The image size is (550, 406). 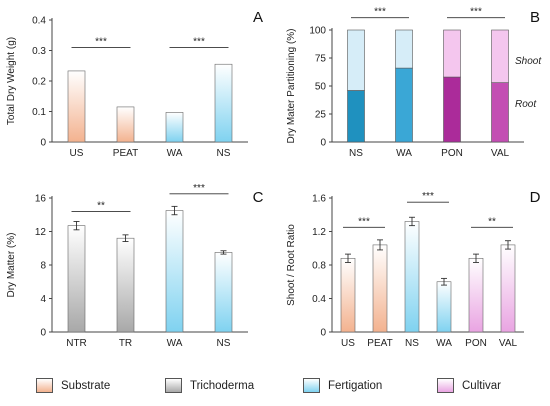 I want to click on panel-c-x-tick-label: NS, so click(x=224, y=343).